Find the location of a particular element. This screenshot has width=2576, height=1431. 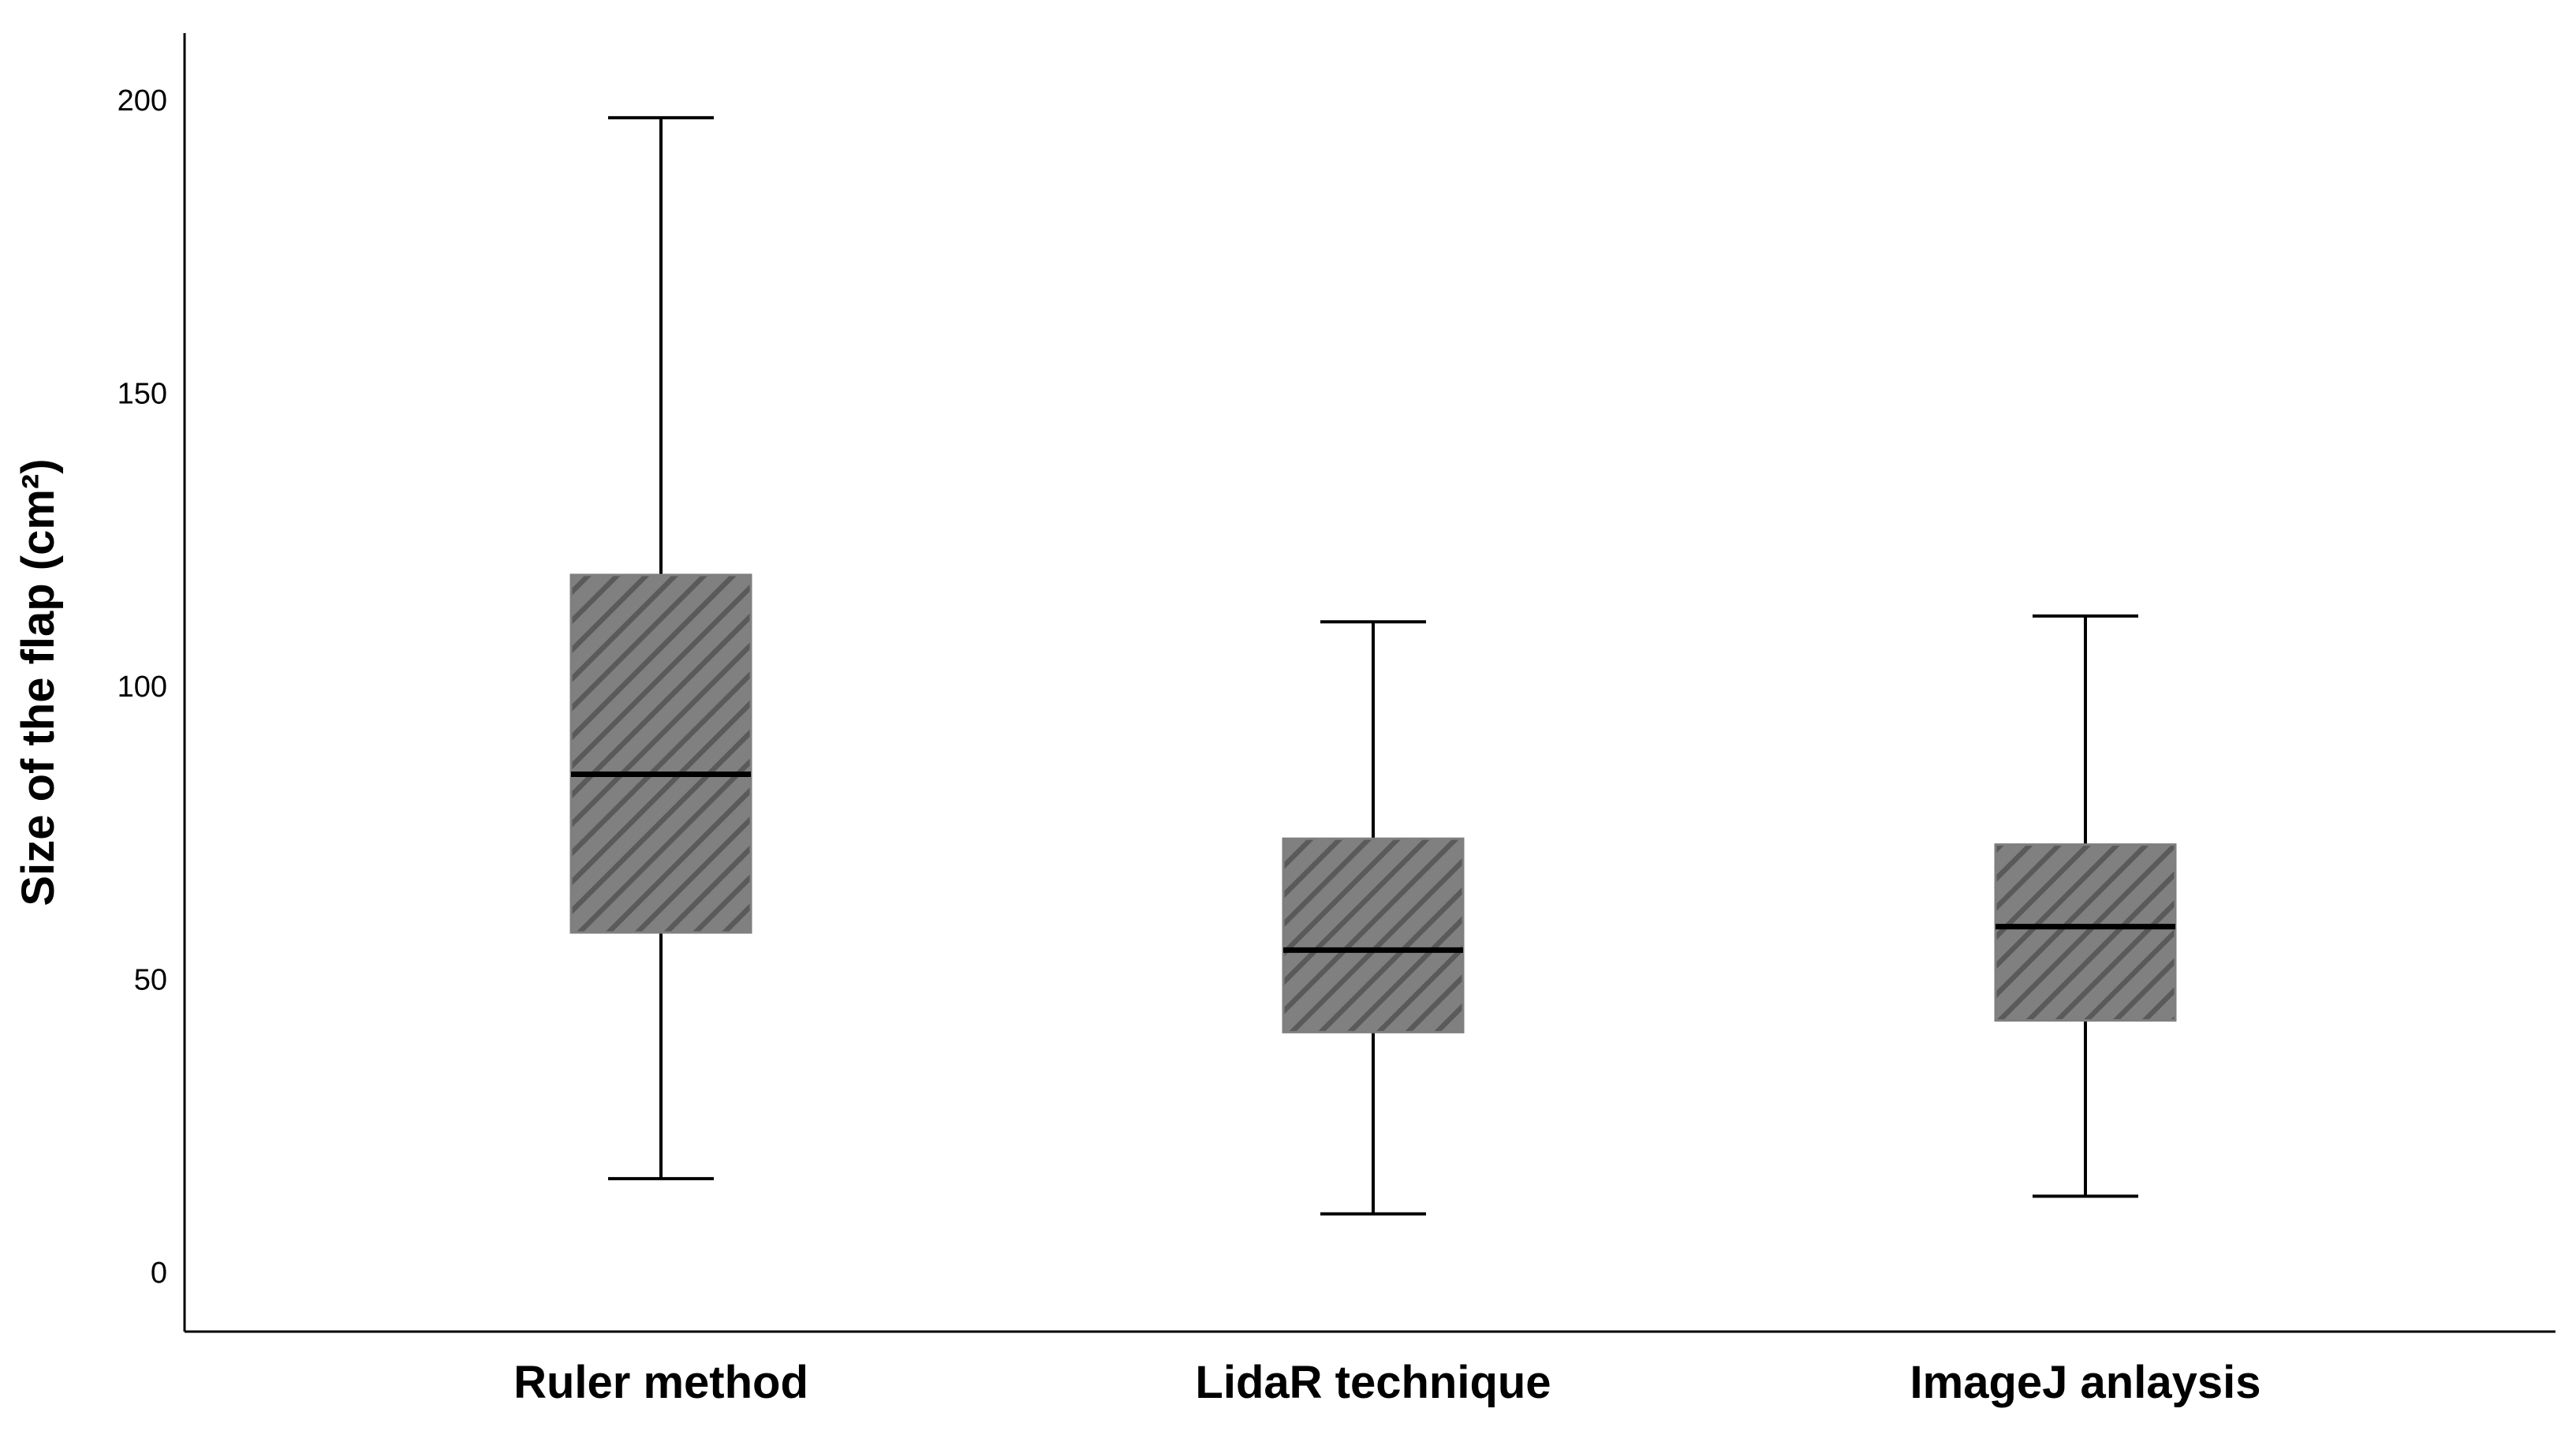

box-lidar-technique is located at coordinates (1373, 918).